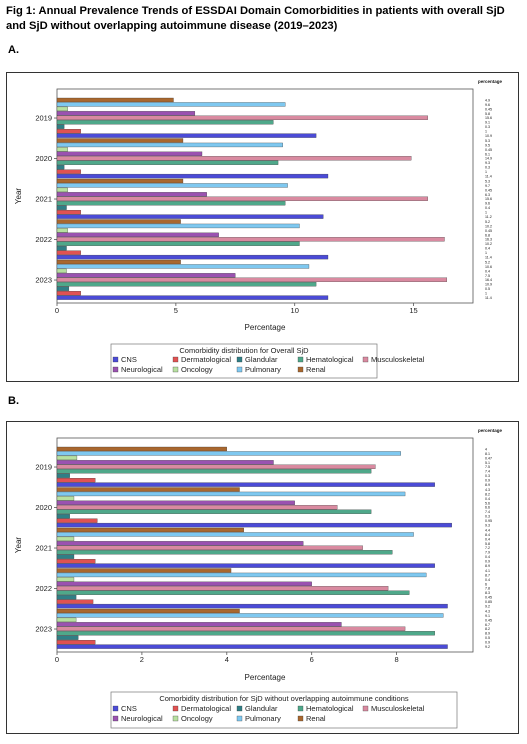 The image size is (527, 744). Describe the element at coordinates (487, 100) in the screenshot. I see `data-label: 4.9` at that location.